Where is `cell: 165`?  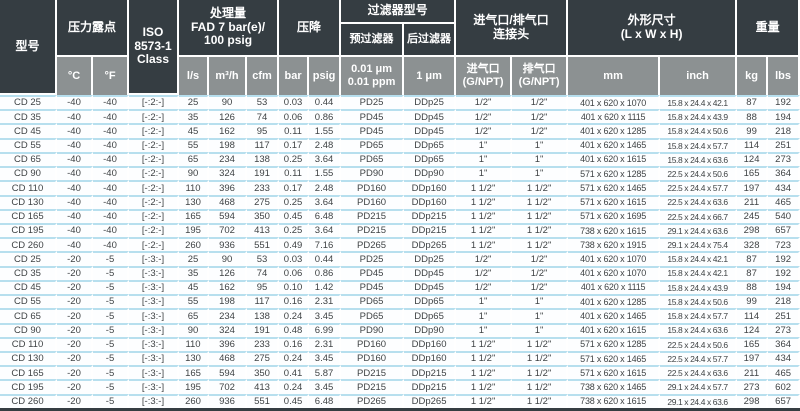
cell: 165 is located at coordinates (753, 343).